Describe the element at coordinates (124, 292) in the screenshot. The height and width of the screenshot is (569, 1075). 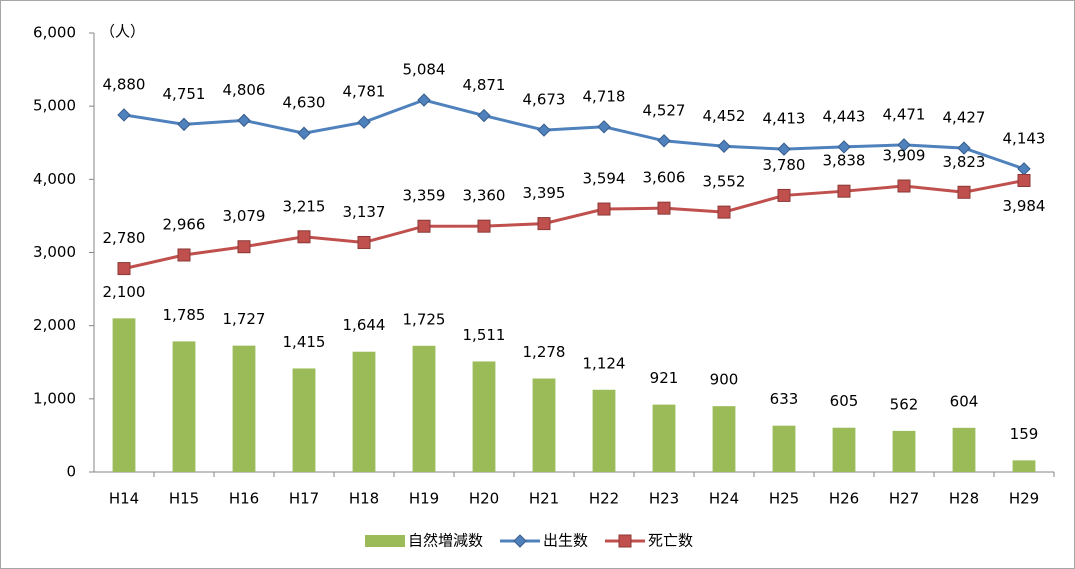
I see `data-label: 2,100` at that location.